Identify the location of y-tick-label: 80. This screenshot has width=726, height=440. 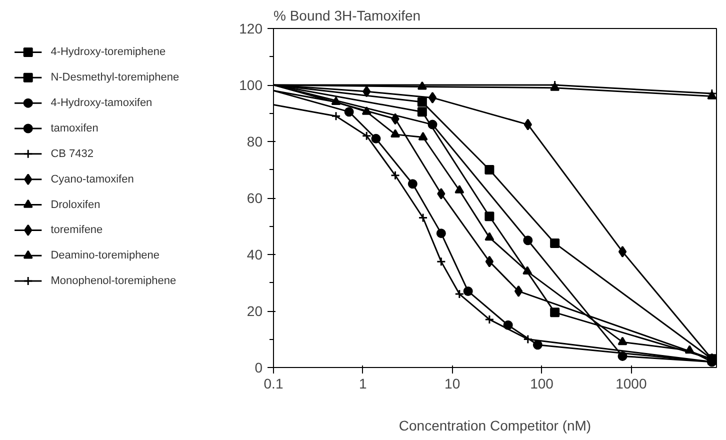
(254, 142).